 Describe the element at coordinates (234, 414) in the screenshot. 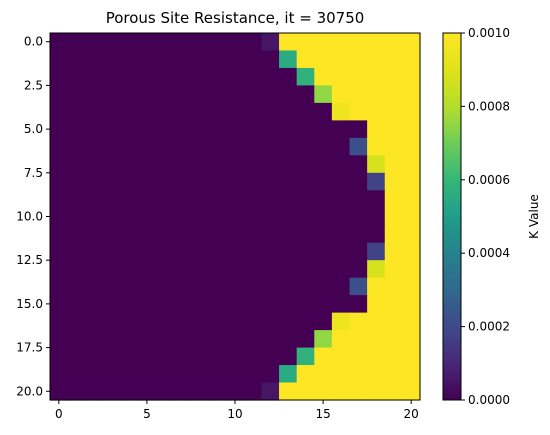

I see `x-tick-label: 10` at that location.